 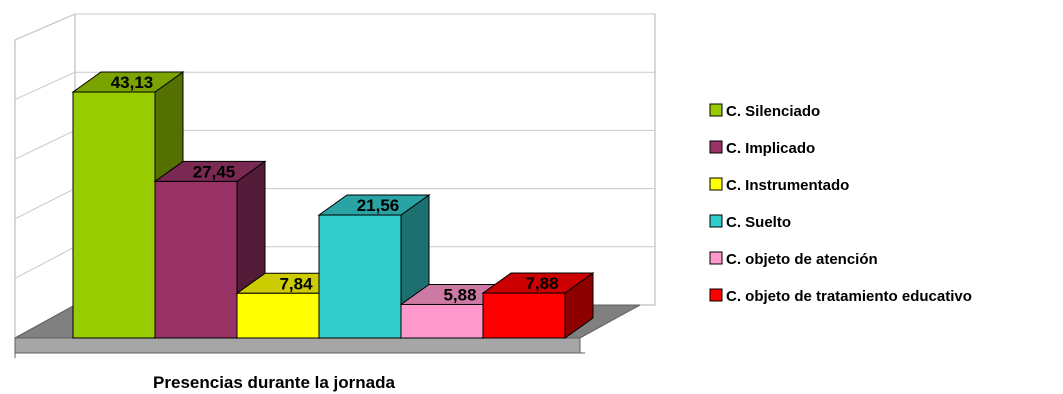 I want to click on data-label: 27,45, so click(x=214, y=171).